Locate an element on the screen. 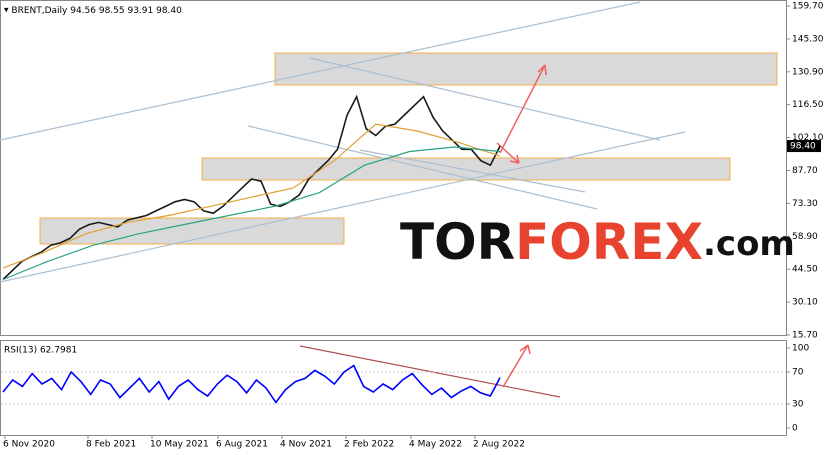 Image resolution: width=828 pixels, height=455 pixels. y-tick-label: 30.10 is located at coordinates (805, 303).